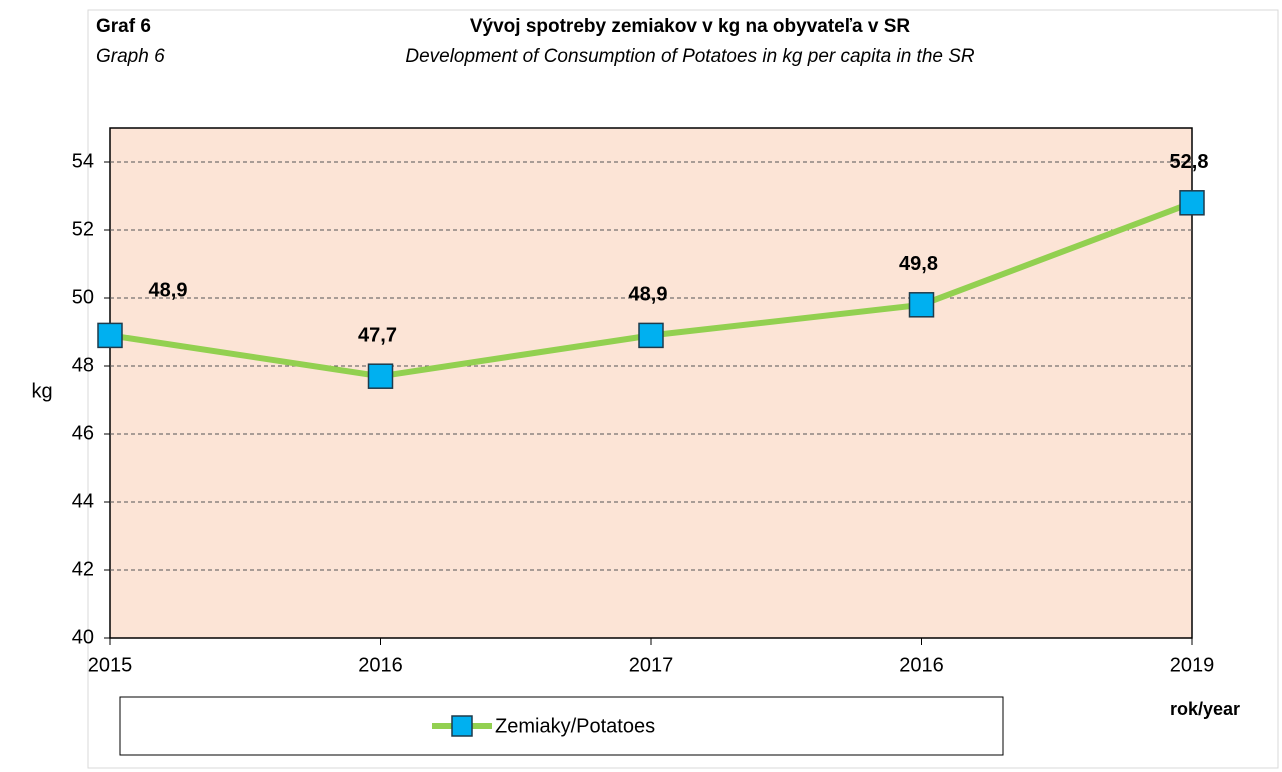  What do you see at coordinates (83, 569) in the screenshot?
I see `y-tick-label: 42` at bounding box center [83, 569].